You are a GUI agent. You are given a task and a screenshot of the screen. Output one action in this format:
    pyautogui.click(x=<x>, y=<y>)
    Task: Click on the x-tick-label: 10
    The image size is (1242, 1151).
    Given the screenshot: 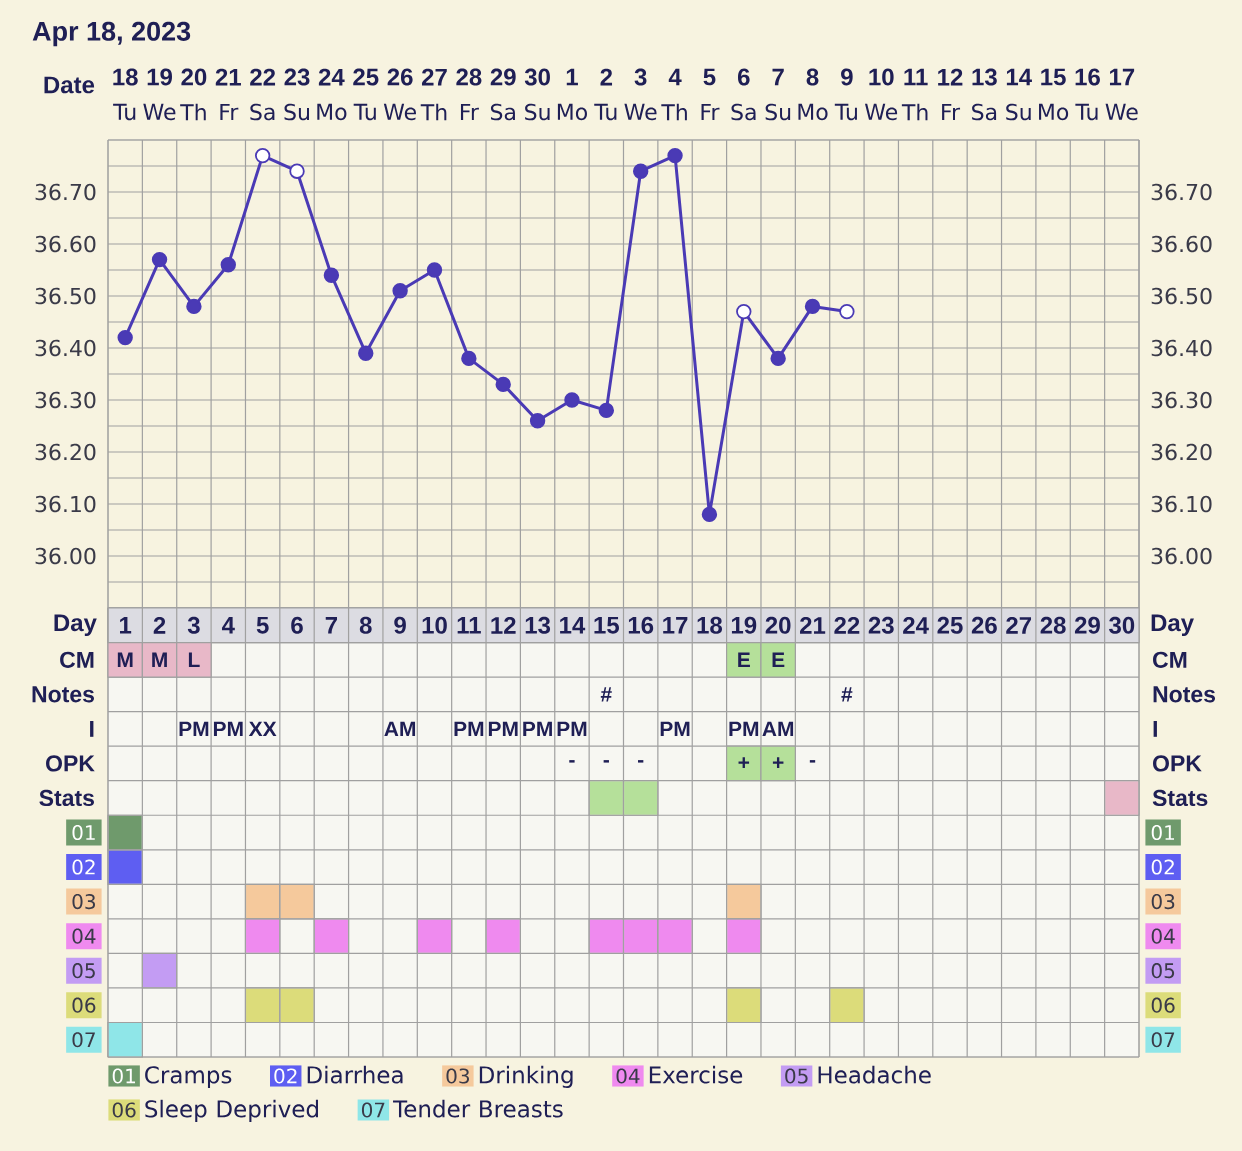 What is the action you would take?
    pyautogui.click(x=434, y=625)
    